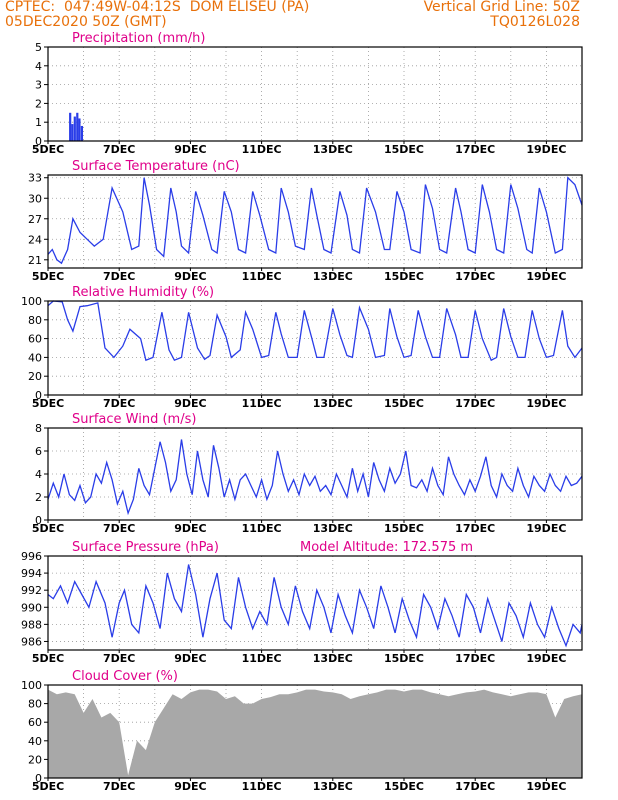 Image resolution: width=618 pixels, height=800 pixels. What do you see at coordinates (31, 556) in the screenshot?
I see `y-tick-label: 996` at bounding box center [31, 556].